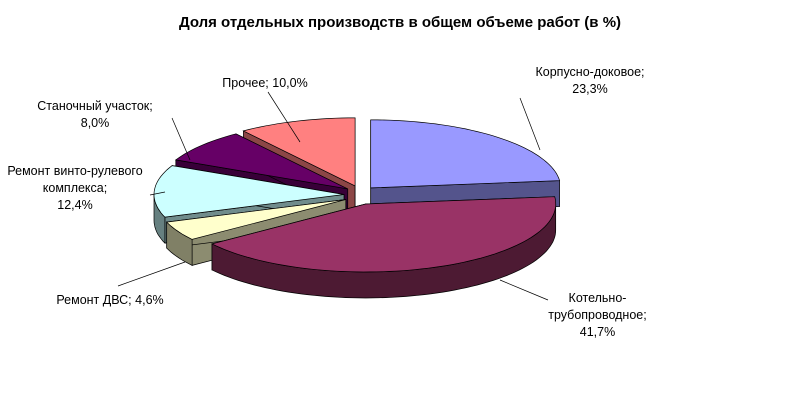 This screenshot has height=420, width=800. What do you see at coordinates (588, 72) in the screenshot?
I see `category-label: Корпусно-доковое` at bounding box center [588, 72].